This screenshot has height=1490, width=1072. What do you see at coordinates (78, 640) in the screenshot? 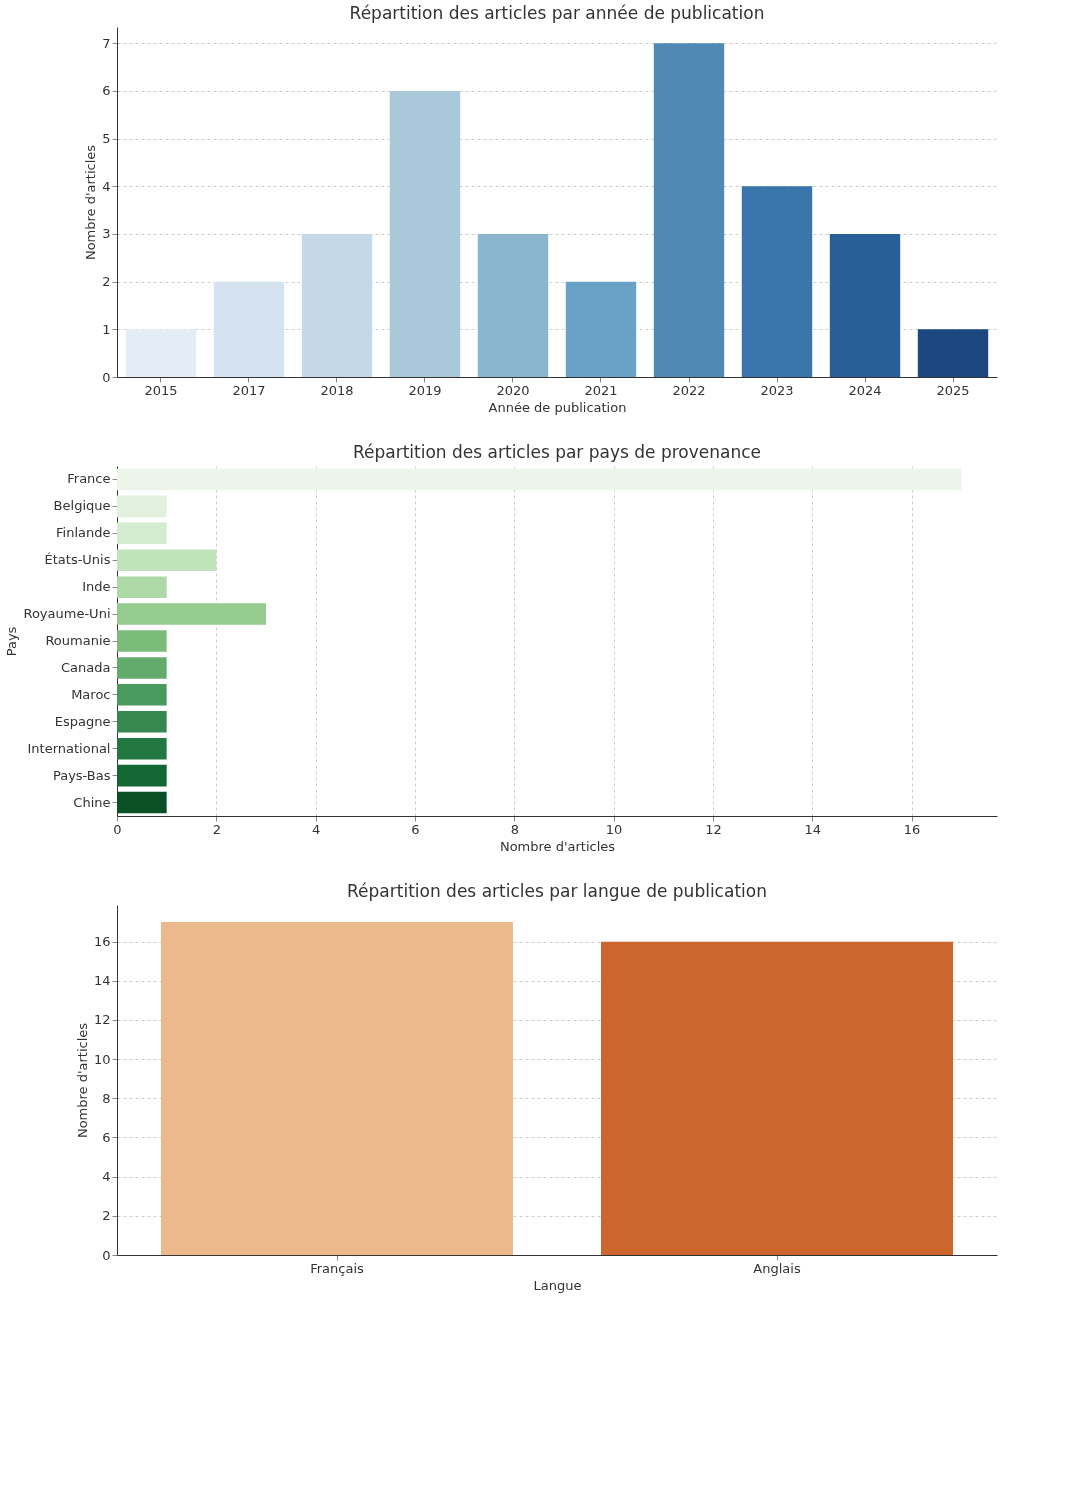
I see `y-tick-label: Roumanie` at bounding box center [78, 640].